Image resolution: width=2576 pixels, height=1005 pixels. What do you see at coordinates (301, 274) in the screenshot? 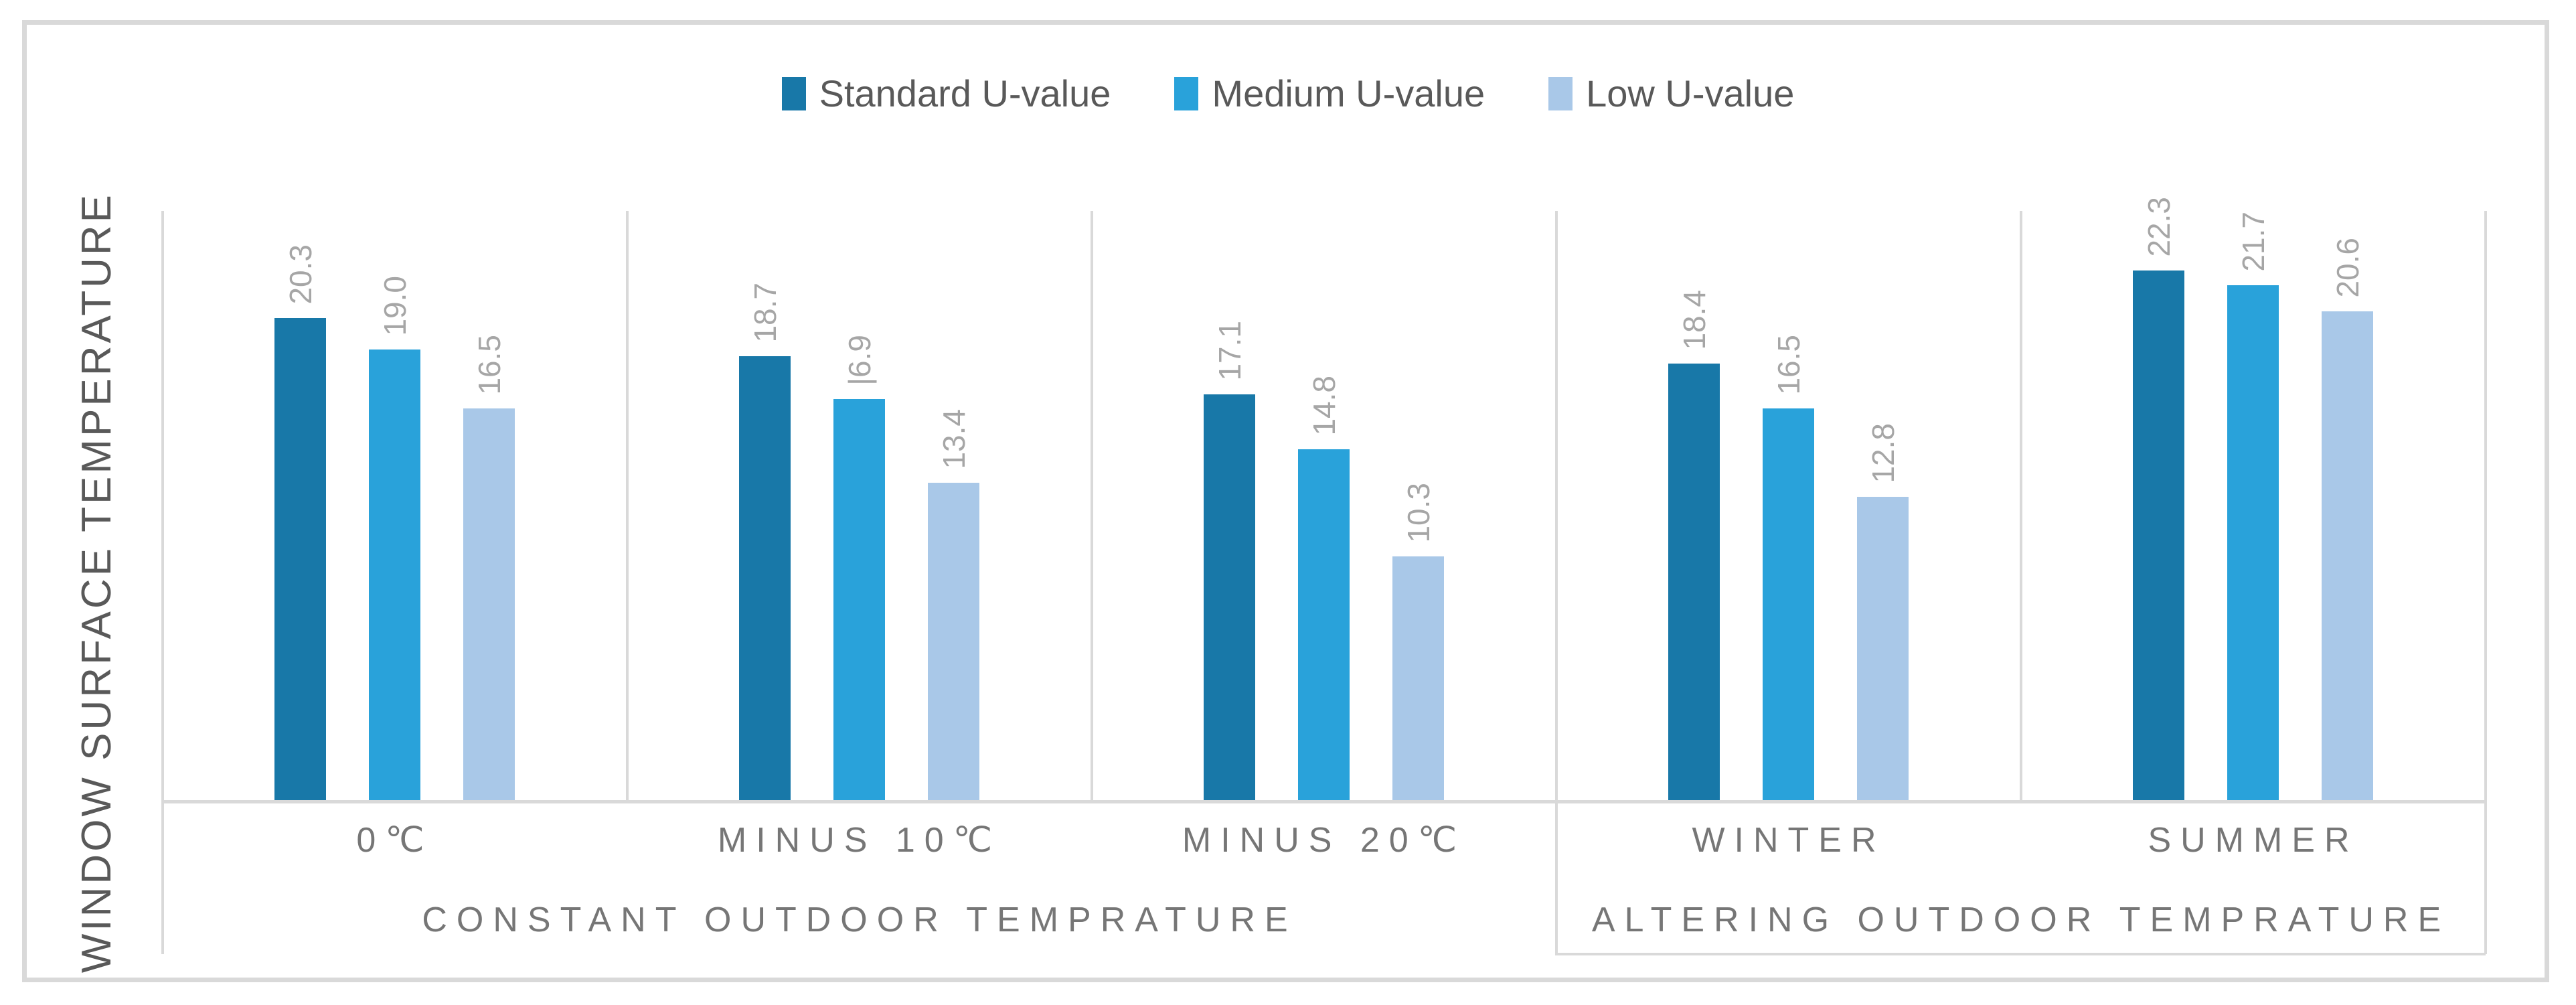
I see `bar-value-label: 20.3` at bounding box center [301, 274].